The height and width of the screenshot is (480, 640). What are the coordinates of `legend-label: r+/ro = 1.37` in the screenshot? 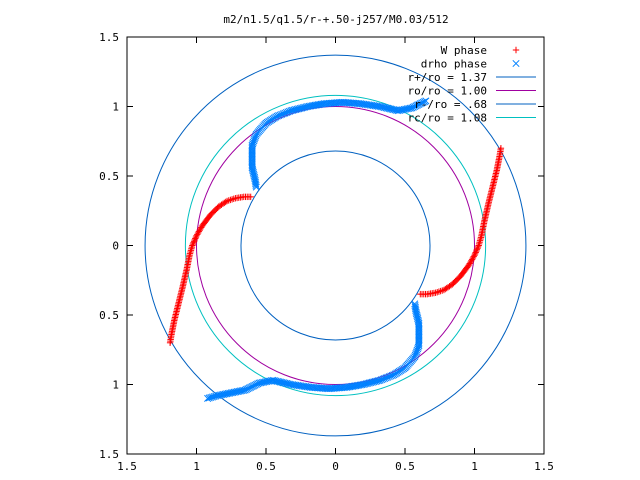 It's located at (447, 77).